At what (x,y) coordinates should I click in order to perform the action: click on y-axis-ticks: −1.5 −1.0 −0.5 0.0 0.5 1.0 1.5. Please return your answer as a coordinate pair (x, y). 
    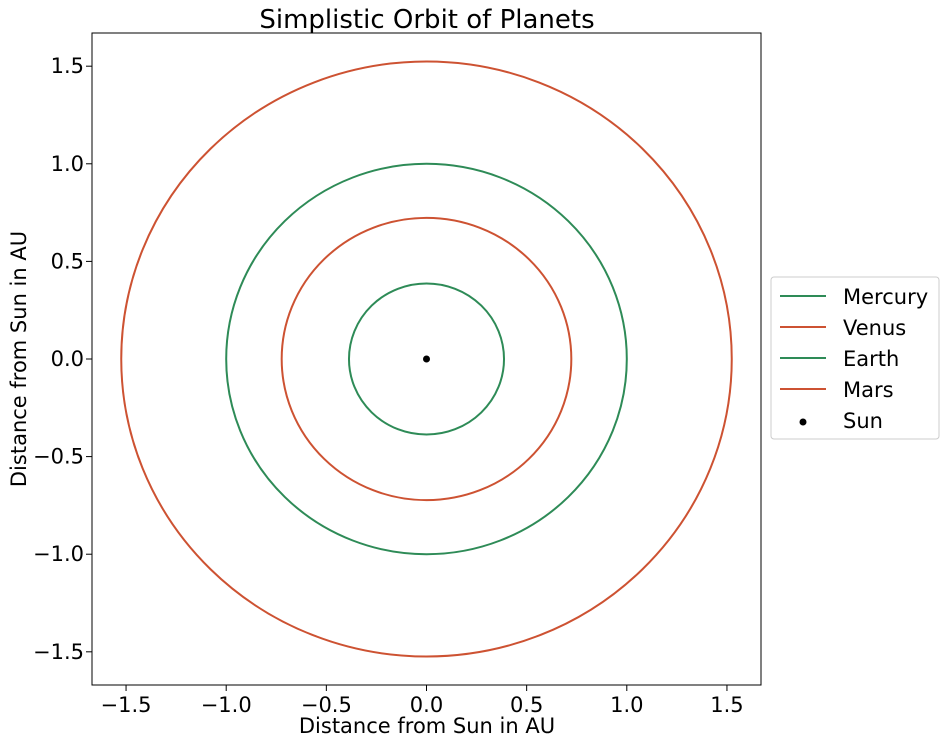
    Looking at the image, I should click on (62, 359).